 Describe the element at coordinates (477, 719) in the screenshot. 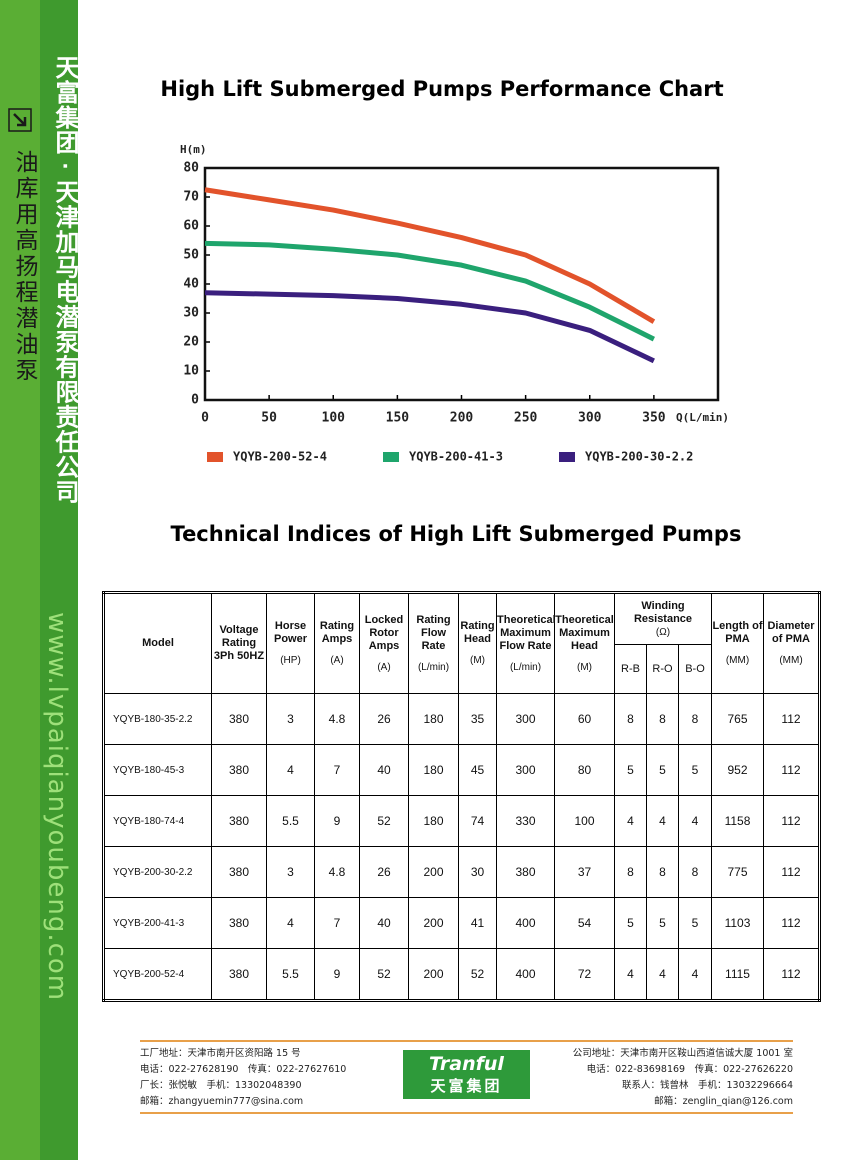

I see `table-cell: 35` at that location.